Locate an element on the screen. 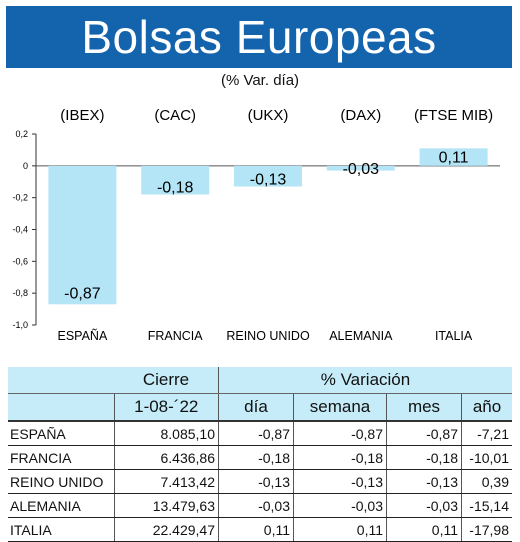  anio-cell: -7,21 is located at coordinates (486, 433).